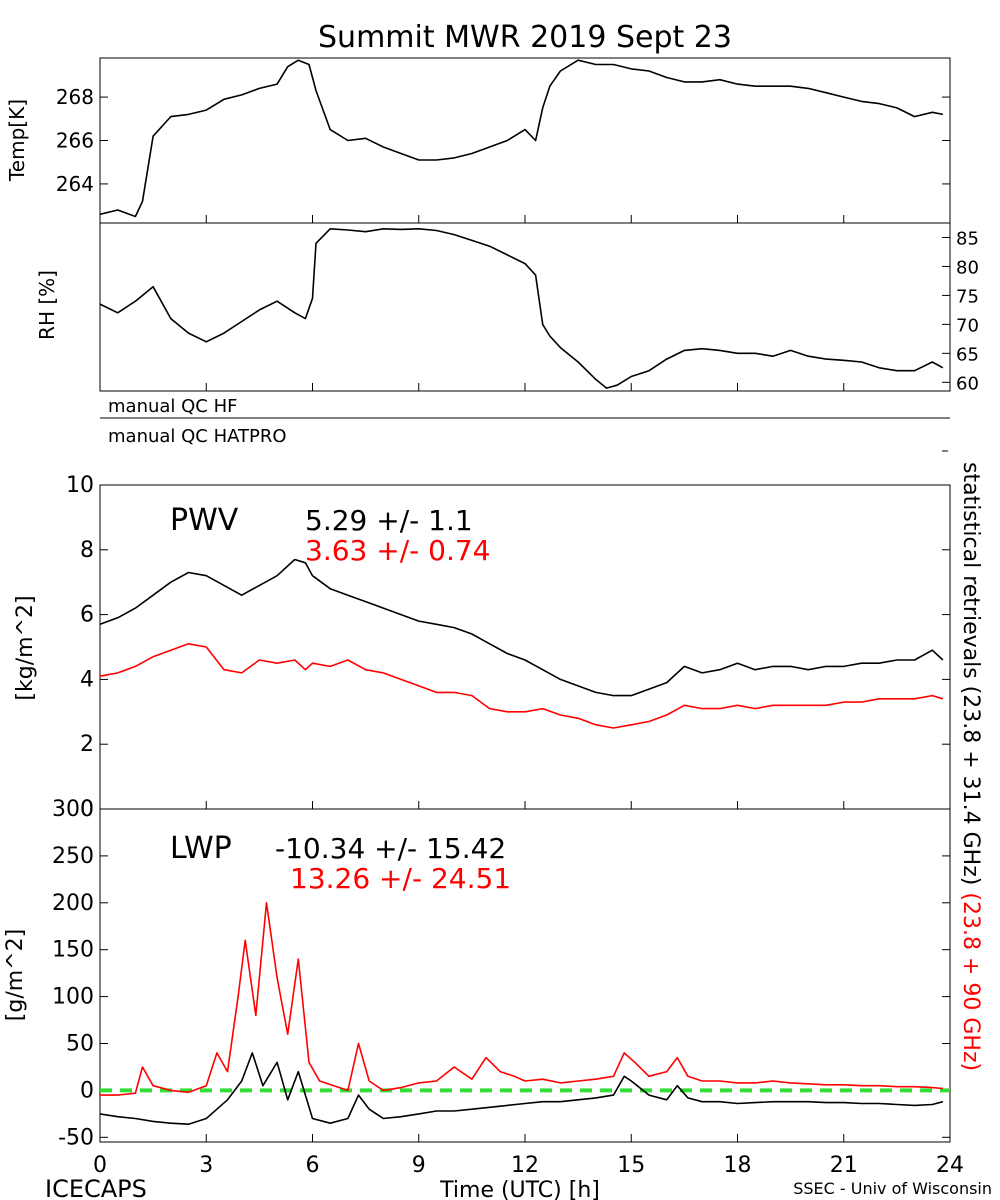 This screenshot has height=1200, width=1000. Describe the element at coordinates (17, 140) in the screenshot. I see `temp-ylabel: Temp[K]` at that location.